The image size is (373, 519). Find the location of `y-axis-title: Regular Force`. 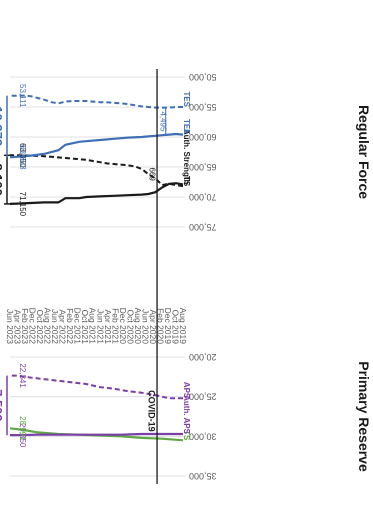

y-axis-title: Regular Force is located at coordinates (364, 152).